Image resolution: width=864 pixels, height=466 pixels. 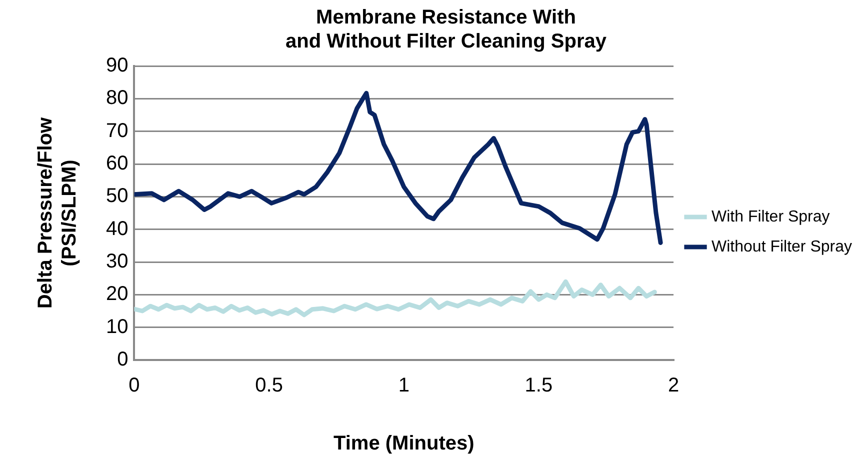 What do you see at coordinates (117, 327) in the screenshot?
I see `y-tick-label: 10` at bounding box center [117, 327].